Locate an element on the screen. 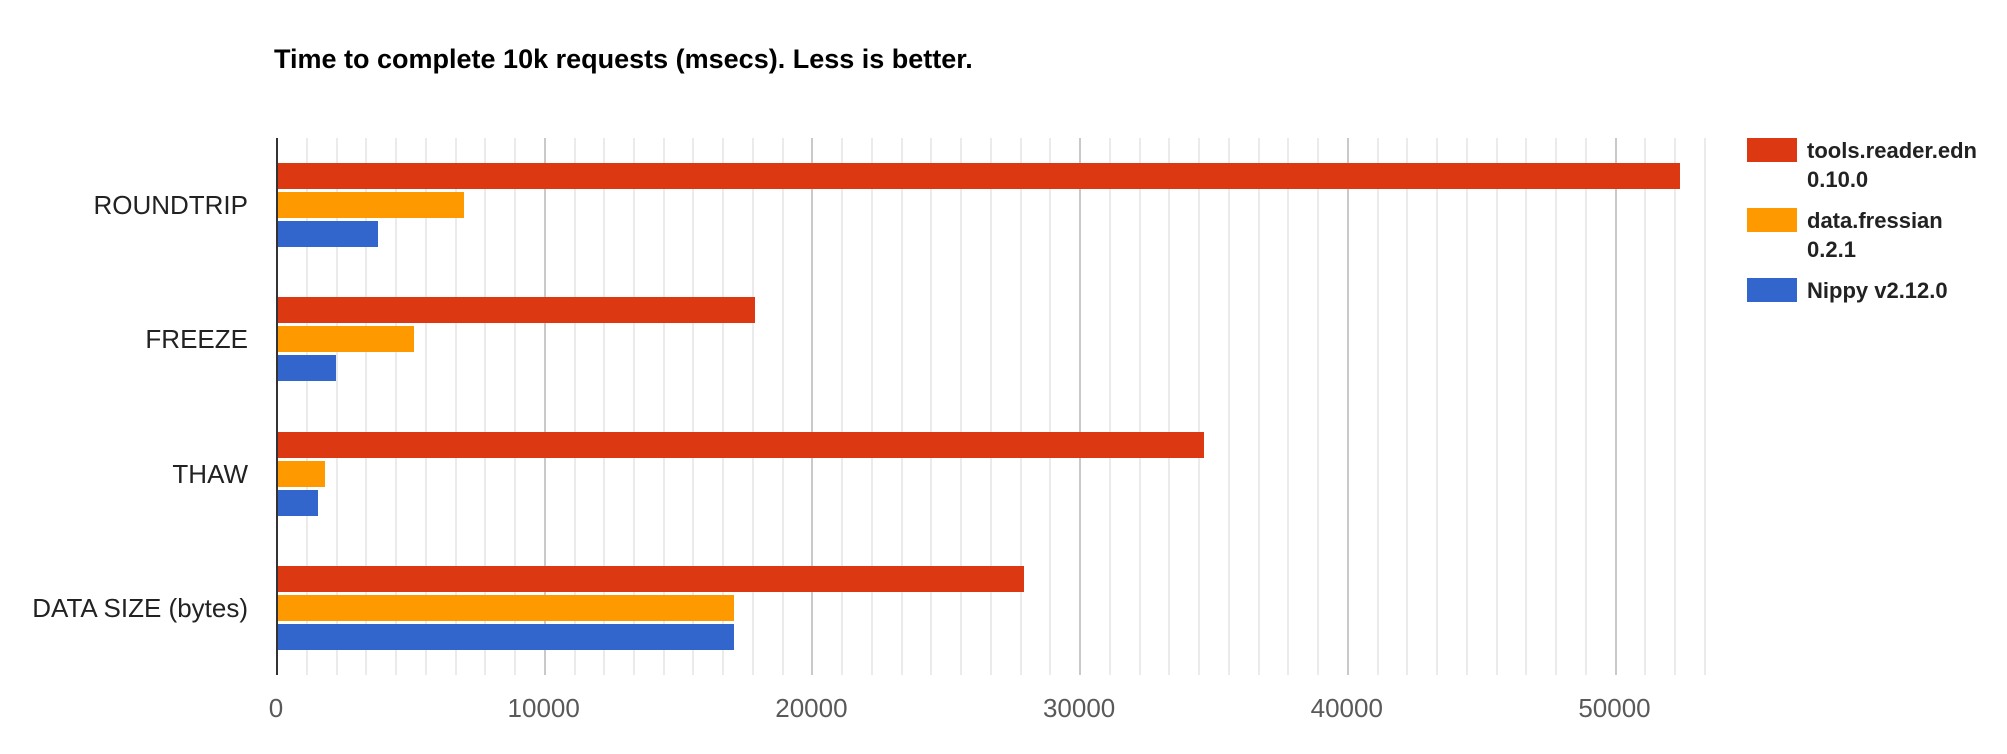 This screenshot has width=2007, height=754. legend-item-label: Nippy v2.12.0 is located at coordinates (1877, 290).